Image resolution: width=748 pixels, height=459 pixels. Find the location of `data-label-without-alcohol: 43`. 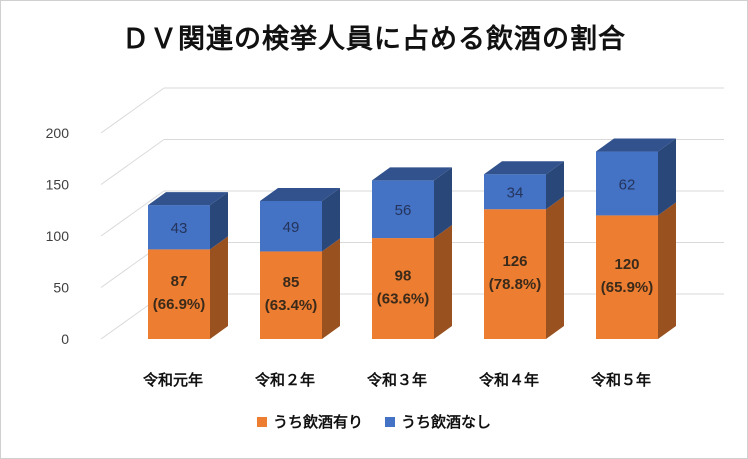

data-label-without-alcohol: 43 is located at coordinates (179, 228).